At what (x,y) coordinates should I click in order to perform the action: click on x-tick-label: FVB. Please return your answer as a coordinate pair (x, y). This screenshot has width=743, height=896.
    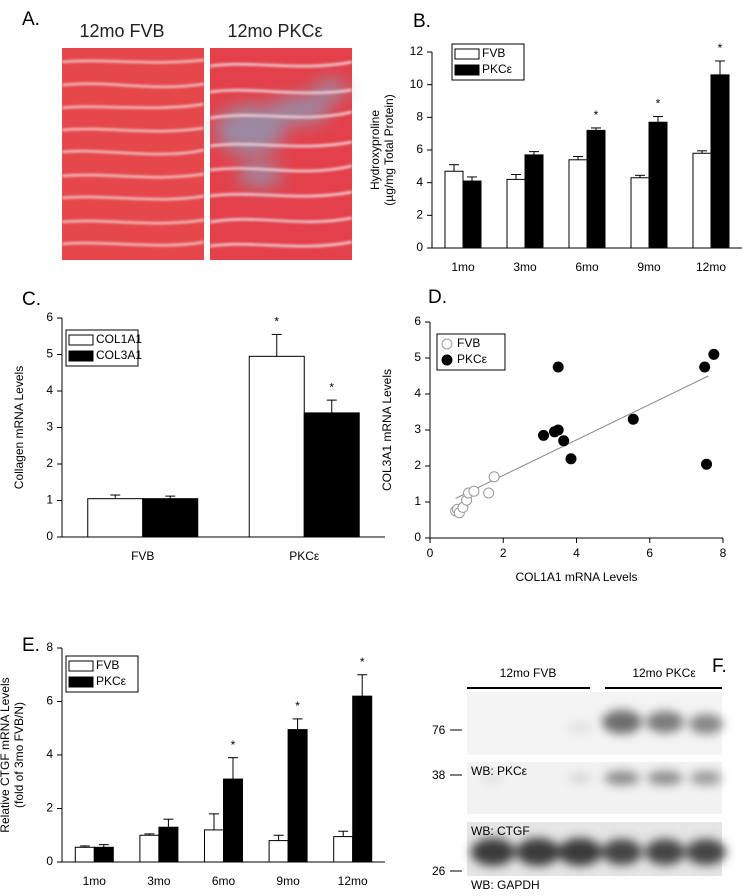
    Looking at the image, I should click on (142, 556).